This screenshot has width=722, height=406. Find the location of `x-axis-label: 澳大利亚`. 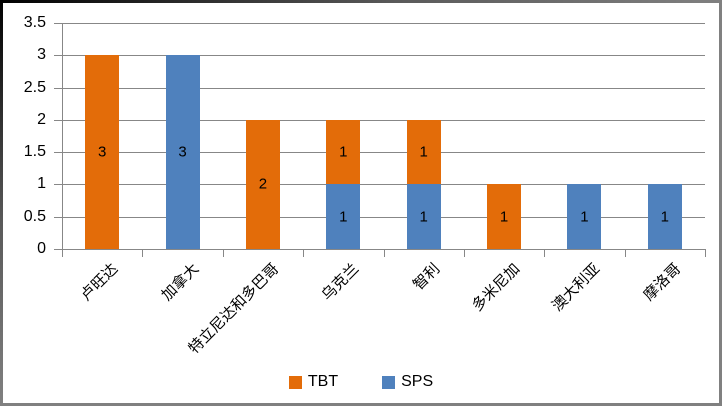

x-axis-label: 澳大利亚 is located at coordinates (576, 287).